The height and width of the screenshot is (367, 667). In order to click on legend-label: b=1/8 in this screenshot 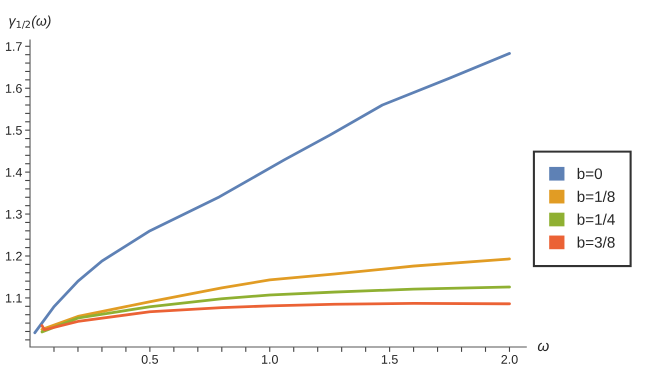, I will do `click(596, 196)`.